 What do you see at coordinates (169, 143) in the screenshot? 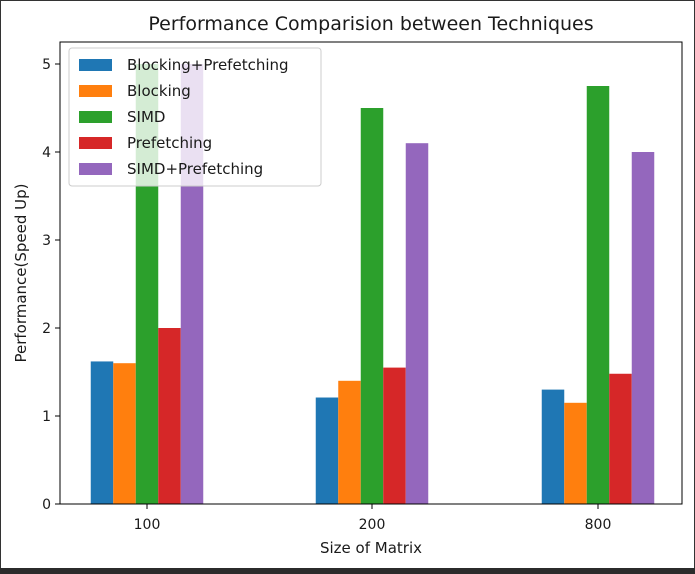
I see `legend-label: Prefetching` at bounding box center [169, 143].